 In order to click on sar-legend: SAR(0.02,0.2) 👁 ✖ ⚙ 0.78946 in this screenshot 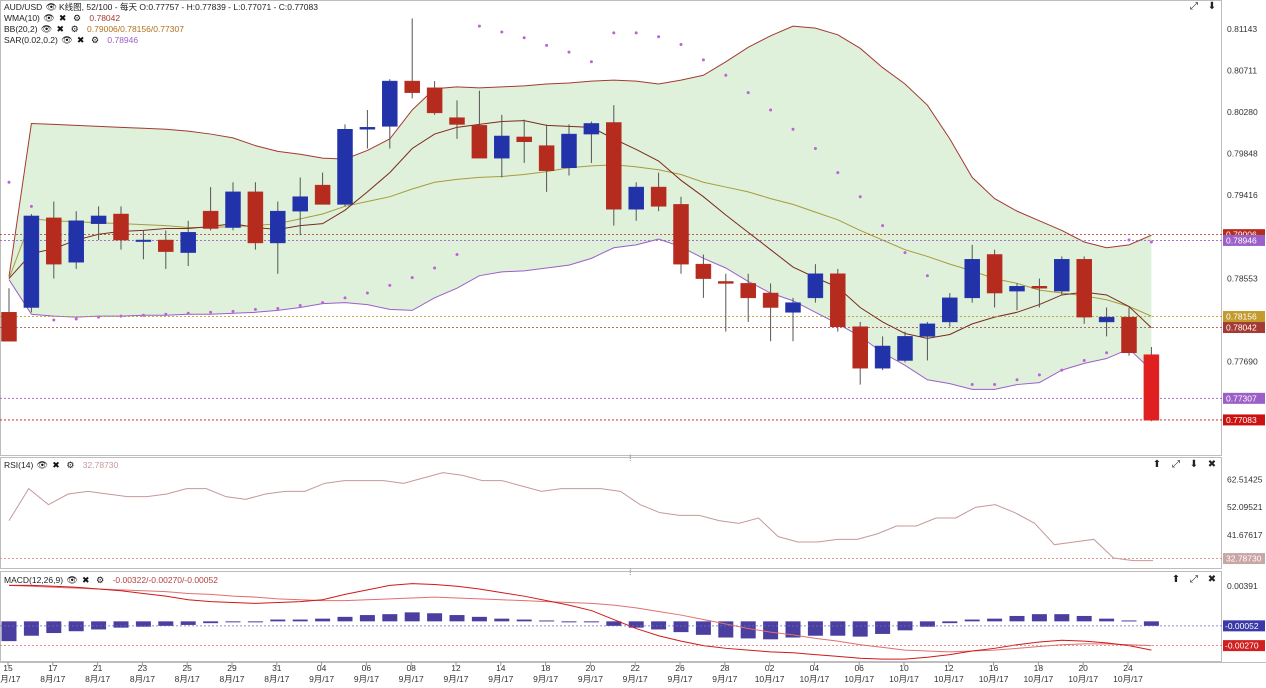, I will do `click(71, 40)`.